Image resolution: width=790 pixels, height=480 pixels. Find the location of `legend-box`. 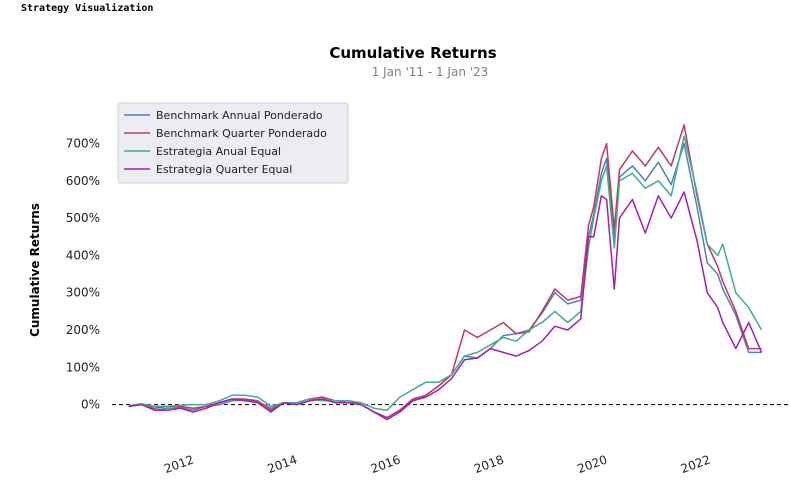

legend-box is located at coordinates (233, 143).